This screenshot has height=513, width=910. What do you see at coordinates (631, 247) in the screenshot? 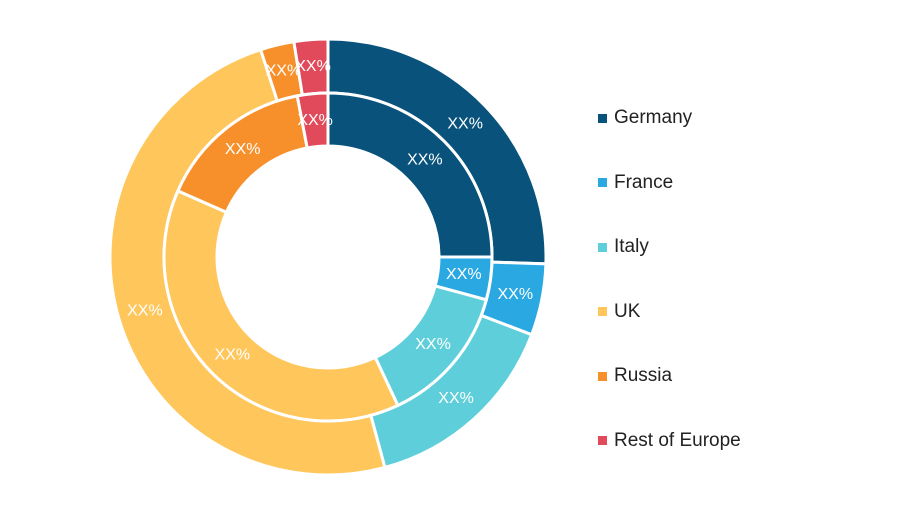
I see `legend-label-italy: Italy` at bounding box center [631, 247].